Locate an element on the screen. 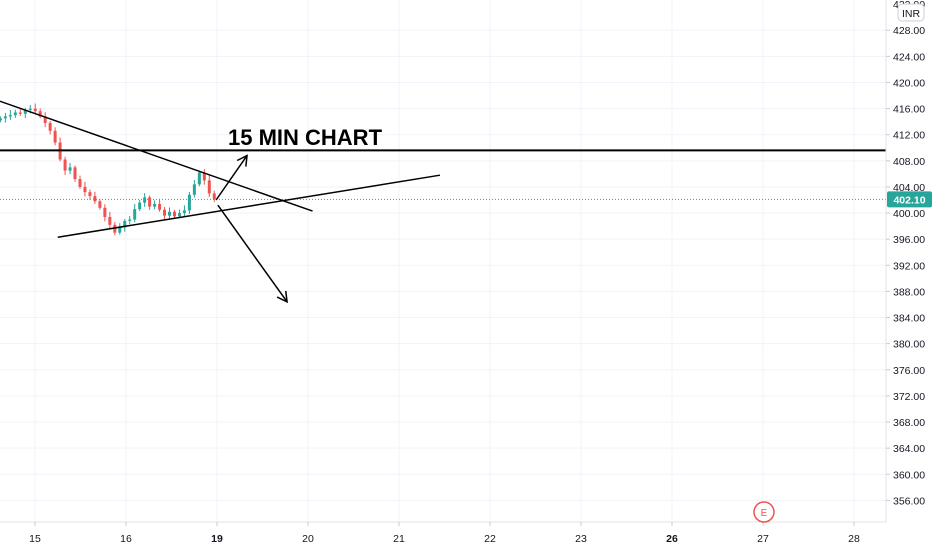  time-tick-label: 23 is located at coordinates (581, 539).